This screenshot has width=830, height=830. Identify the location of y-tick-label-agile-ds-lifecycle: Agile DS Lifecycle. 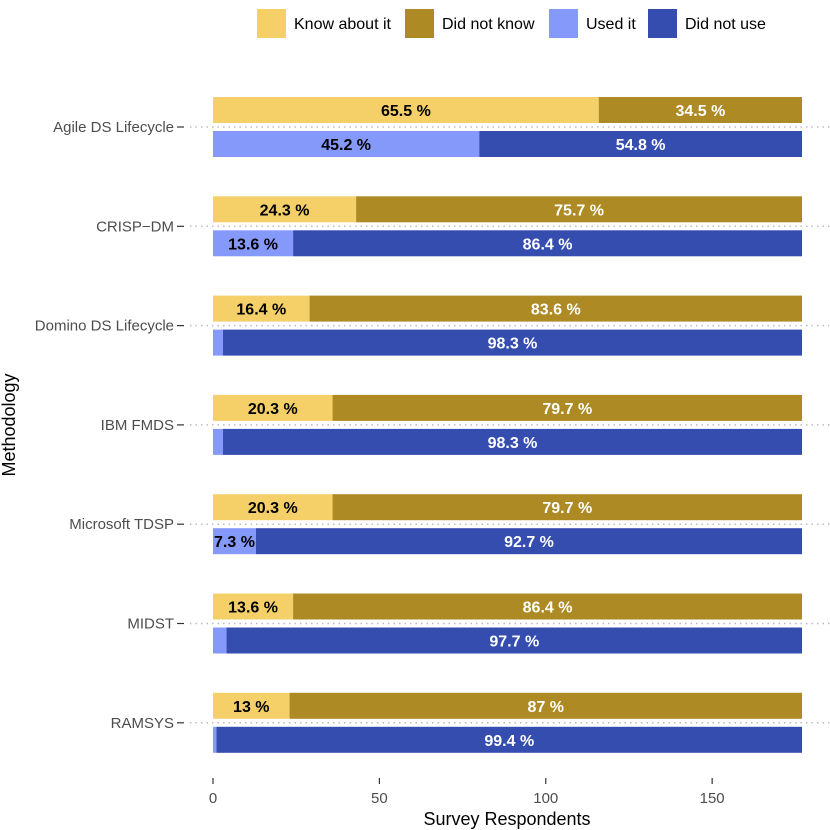
(113, 127).